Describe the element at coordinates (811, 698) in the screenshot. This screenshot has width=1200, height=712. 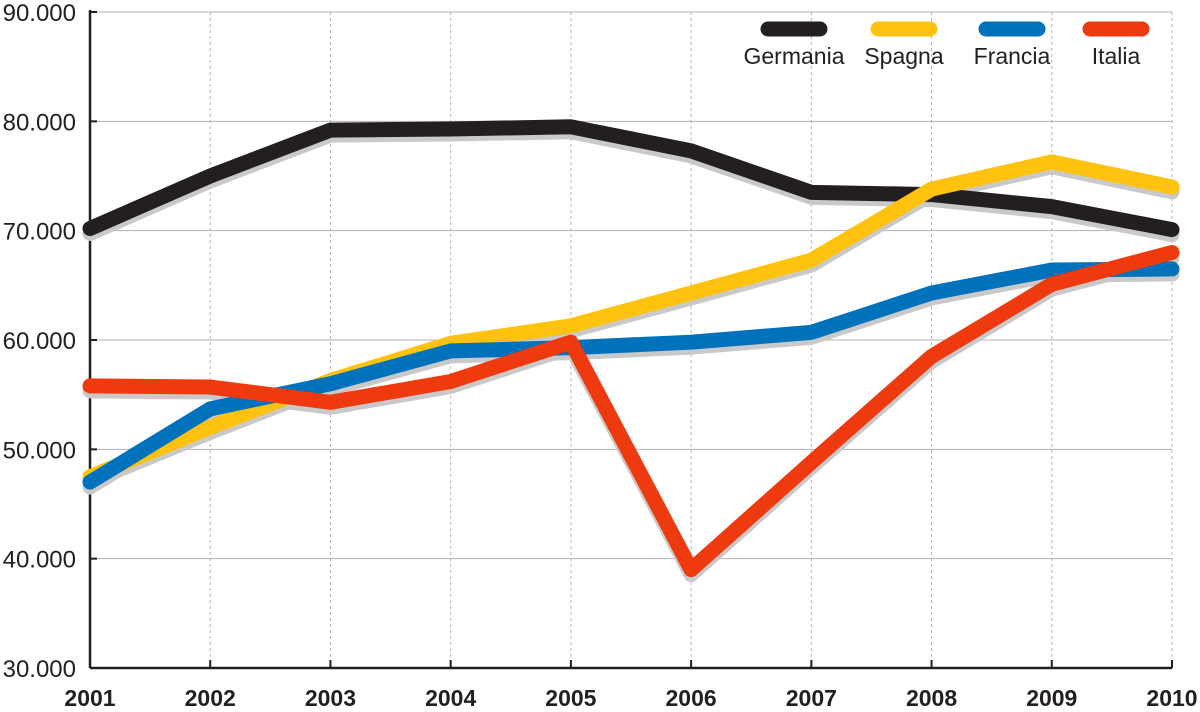
I see `x-tick-label: 2007` at that location.